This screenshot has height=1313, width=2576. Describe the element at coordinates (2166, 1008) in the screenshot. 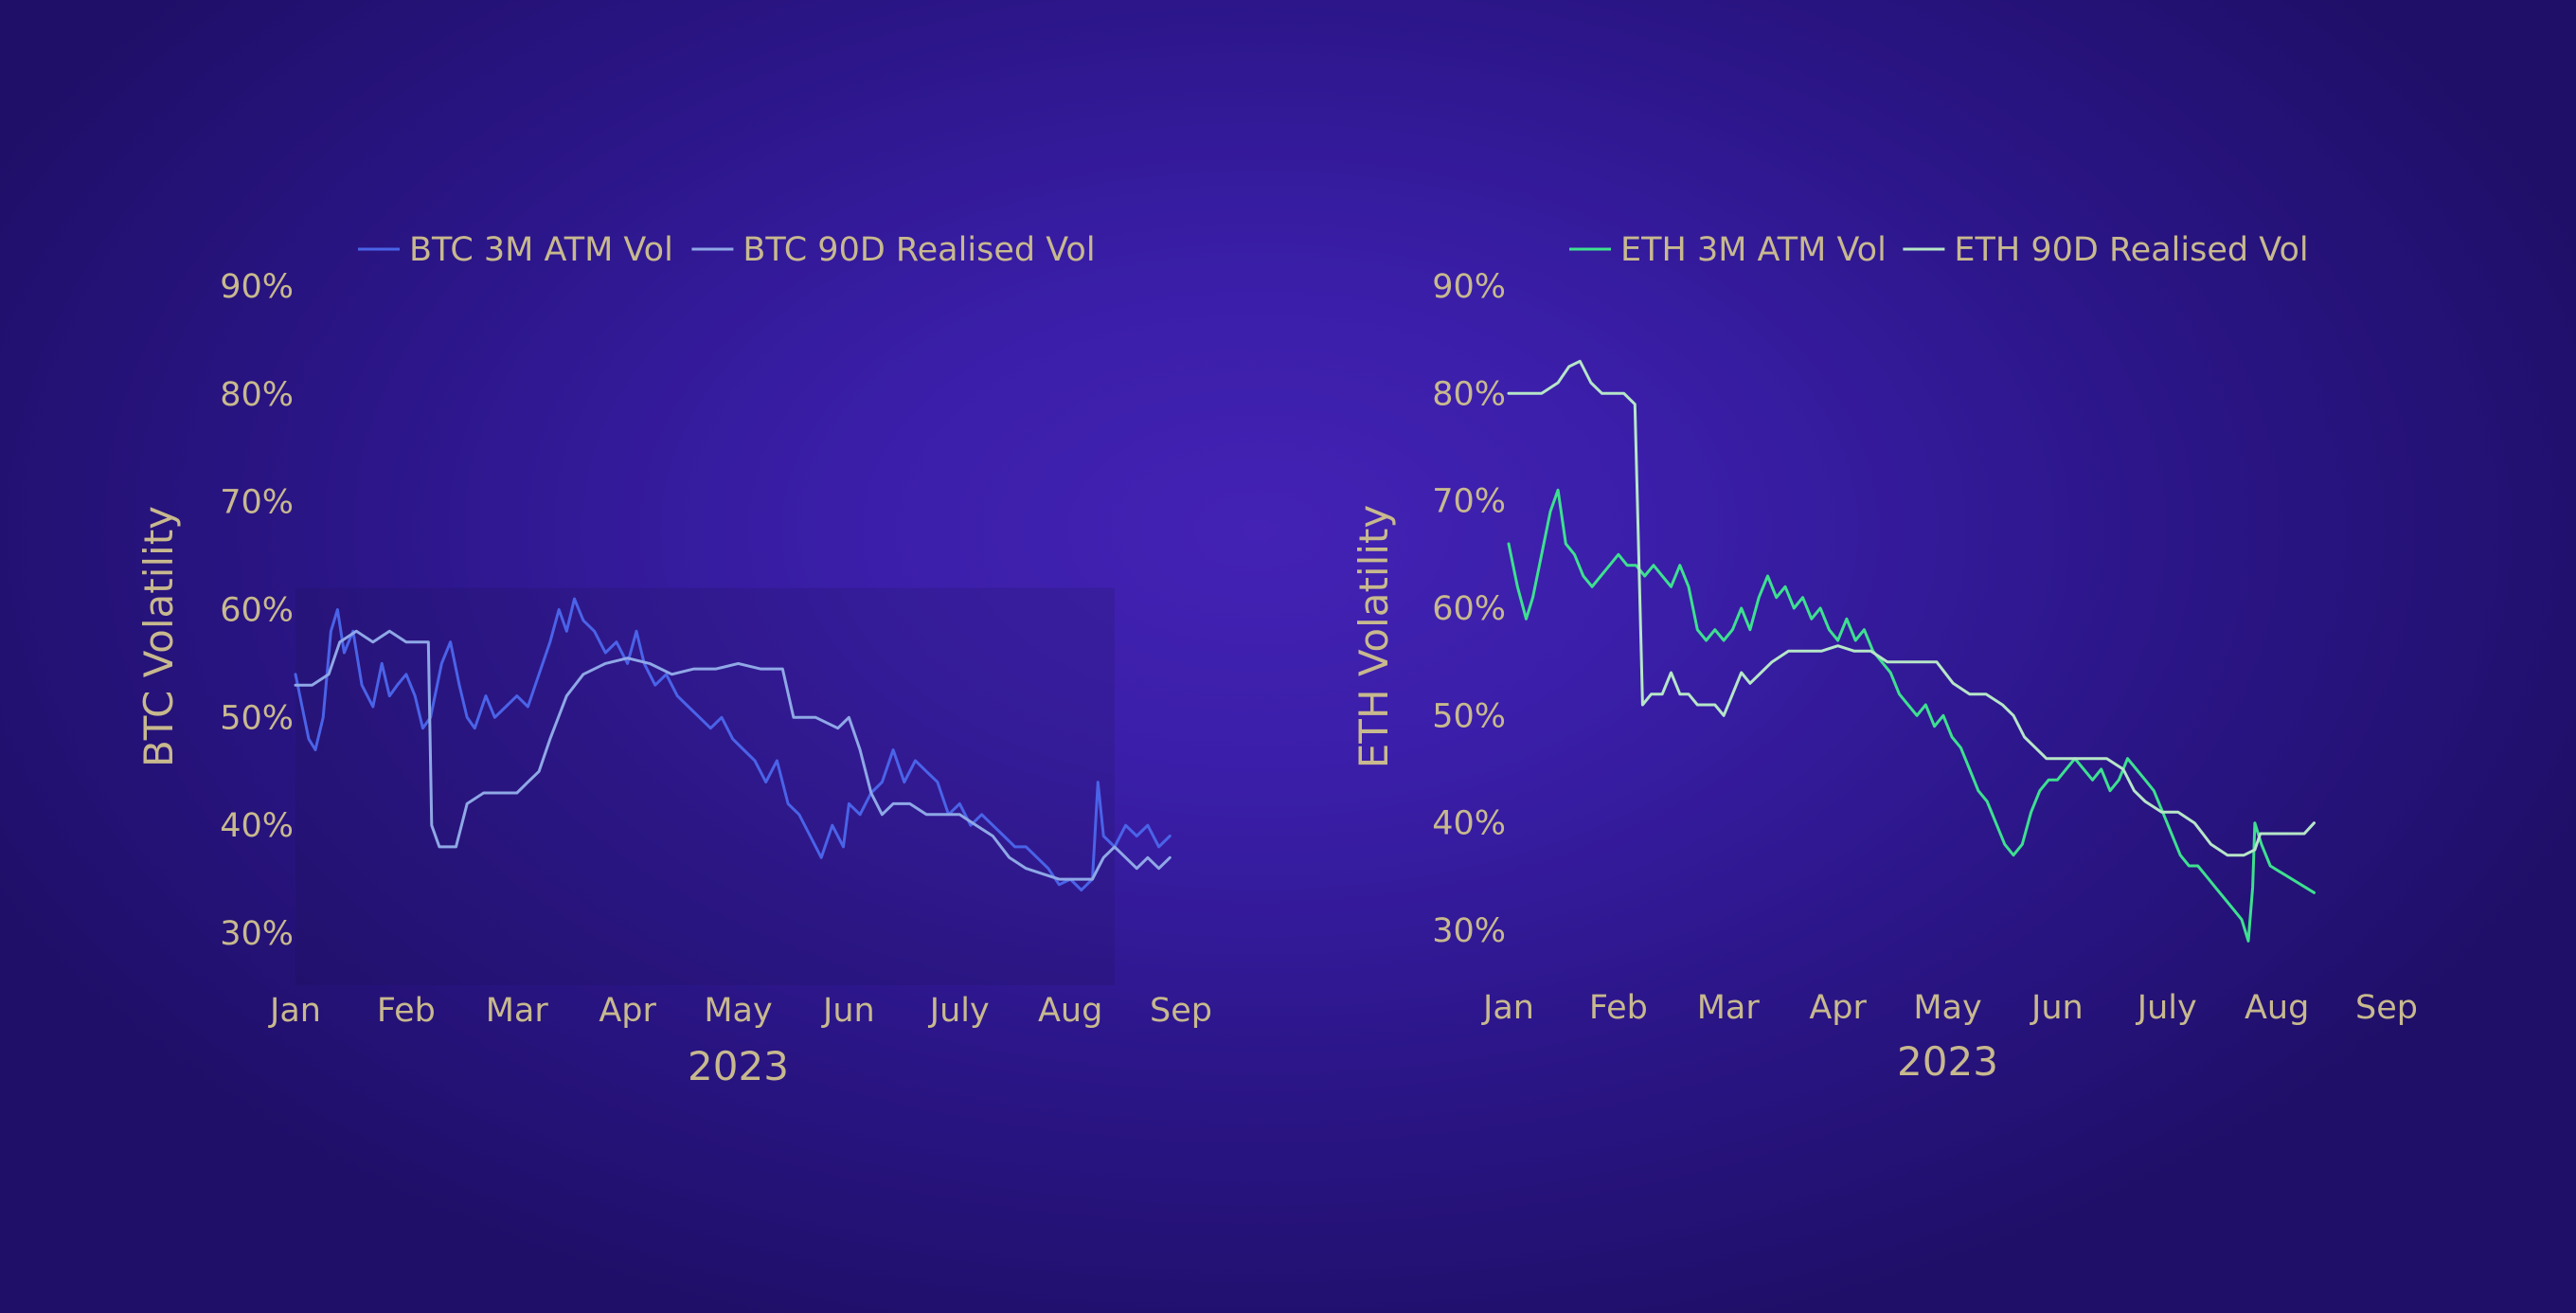

I see `eth-x-tick-label: July` at that location.